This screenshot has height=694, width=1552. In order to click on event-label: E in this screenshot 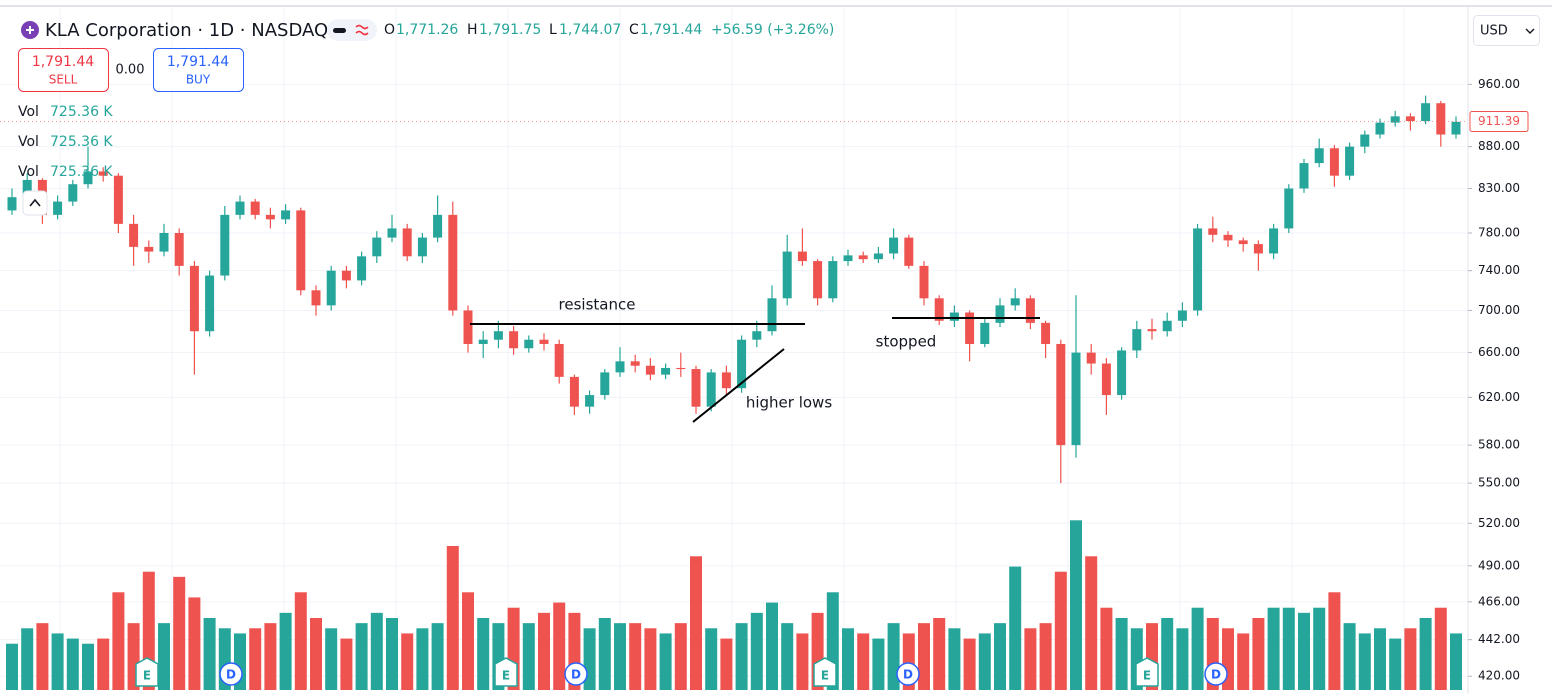, I will do `click(825, 676)`.